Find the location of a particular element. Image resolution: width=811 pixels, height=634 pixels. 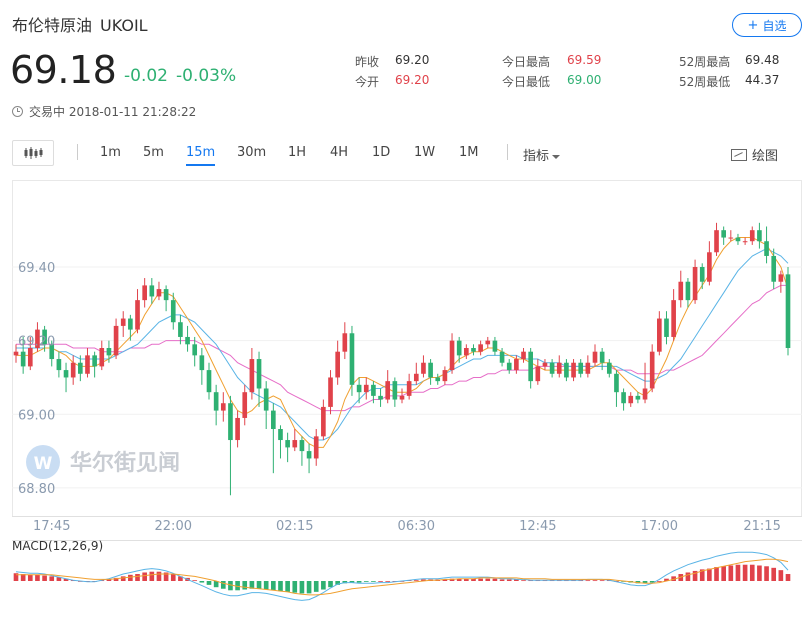

x-tick-label: 12:45 is located at coordinates (537, 526).